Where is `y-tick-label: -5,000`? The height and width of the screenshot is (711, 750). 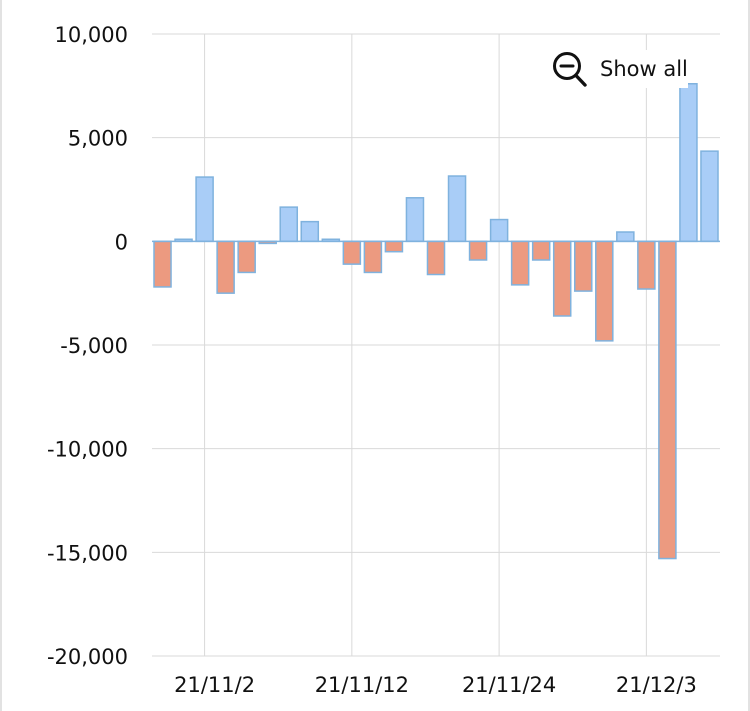 y-tick-label: -5,000 is located at coordinates (94, 346).